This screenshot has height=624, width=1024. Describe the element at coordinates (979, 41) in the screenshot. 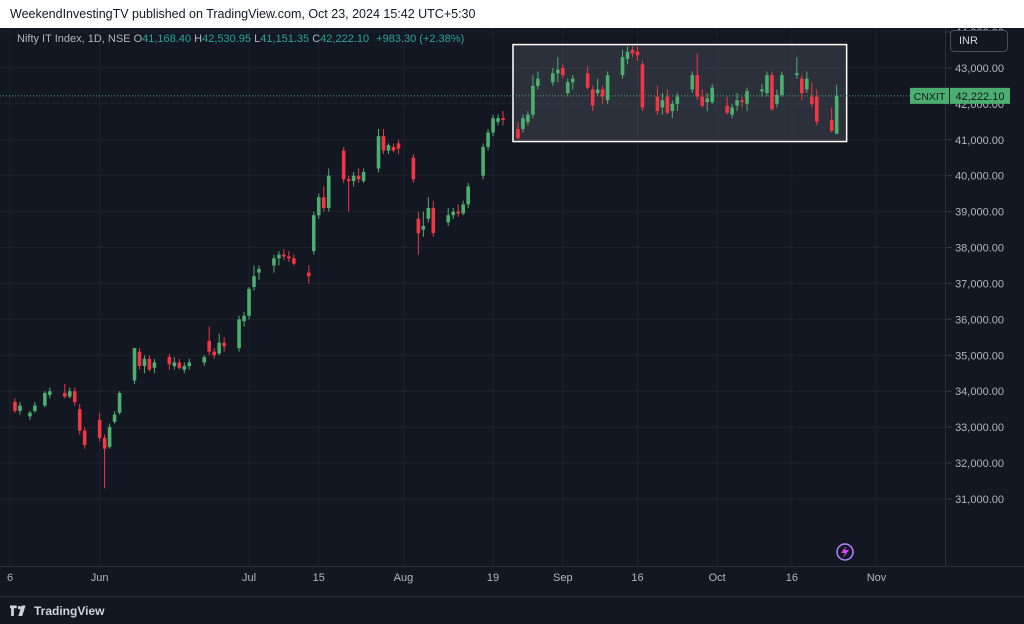

I see `currency-button: INR` at that location.